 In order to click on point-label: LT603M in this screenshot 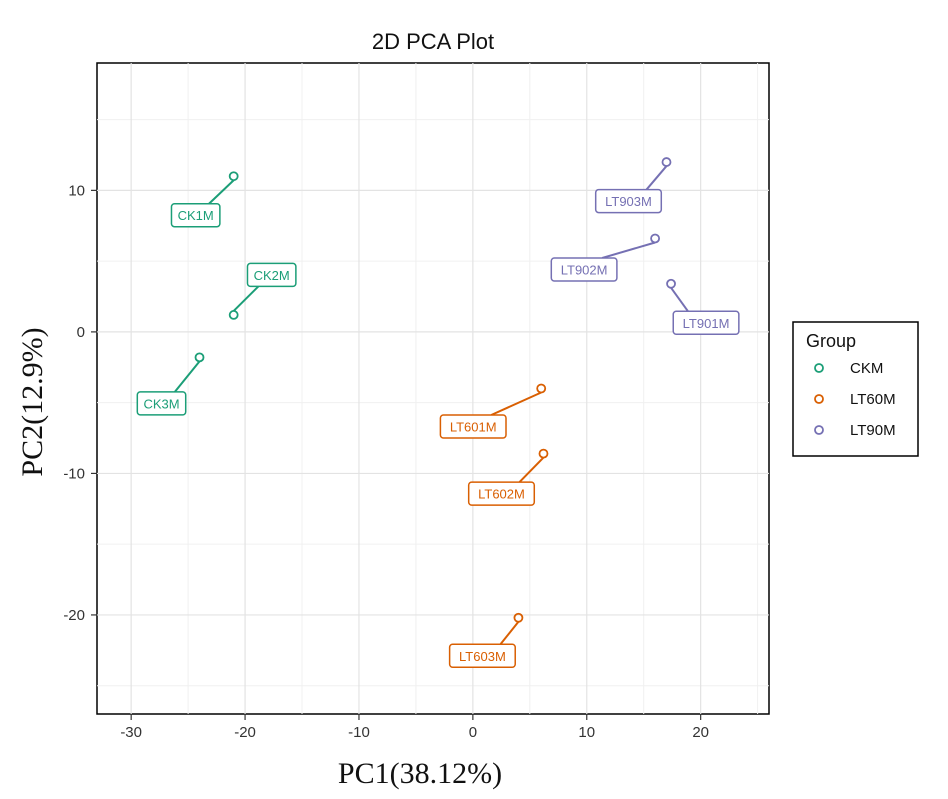, I will do `click(482, 656)`.